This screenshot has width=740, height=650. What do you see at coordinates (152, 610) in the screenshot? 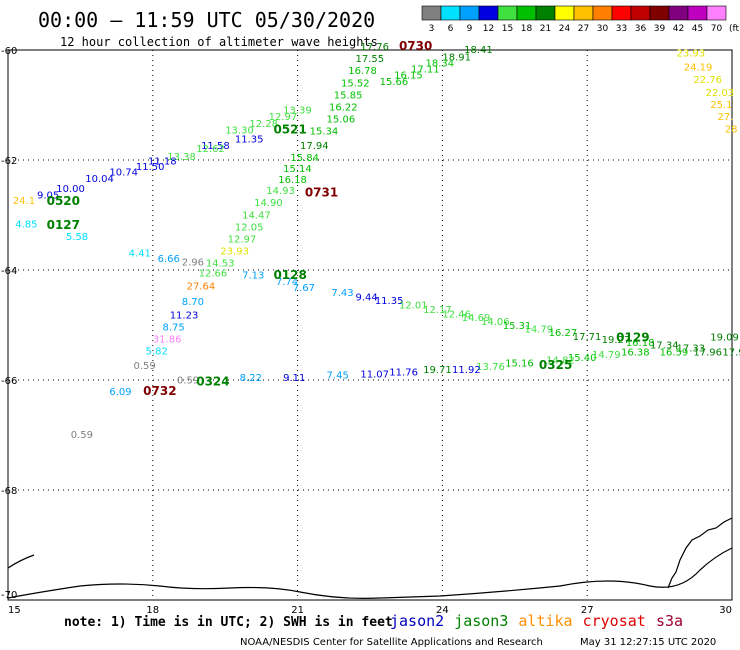
I see `lon-tick-label: 18` at bounding box center [152, 610].